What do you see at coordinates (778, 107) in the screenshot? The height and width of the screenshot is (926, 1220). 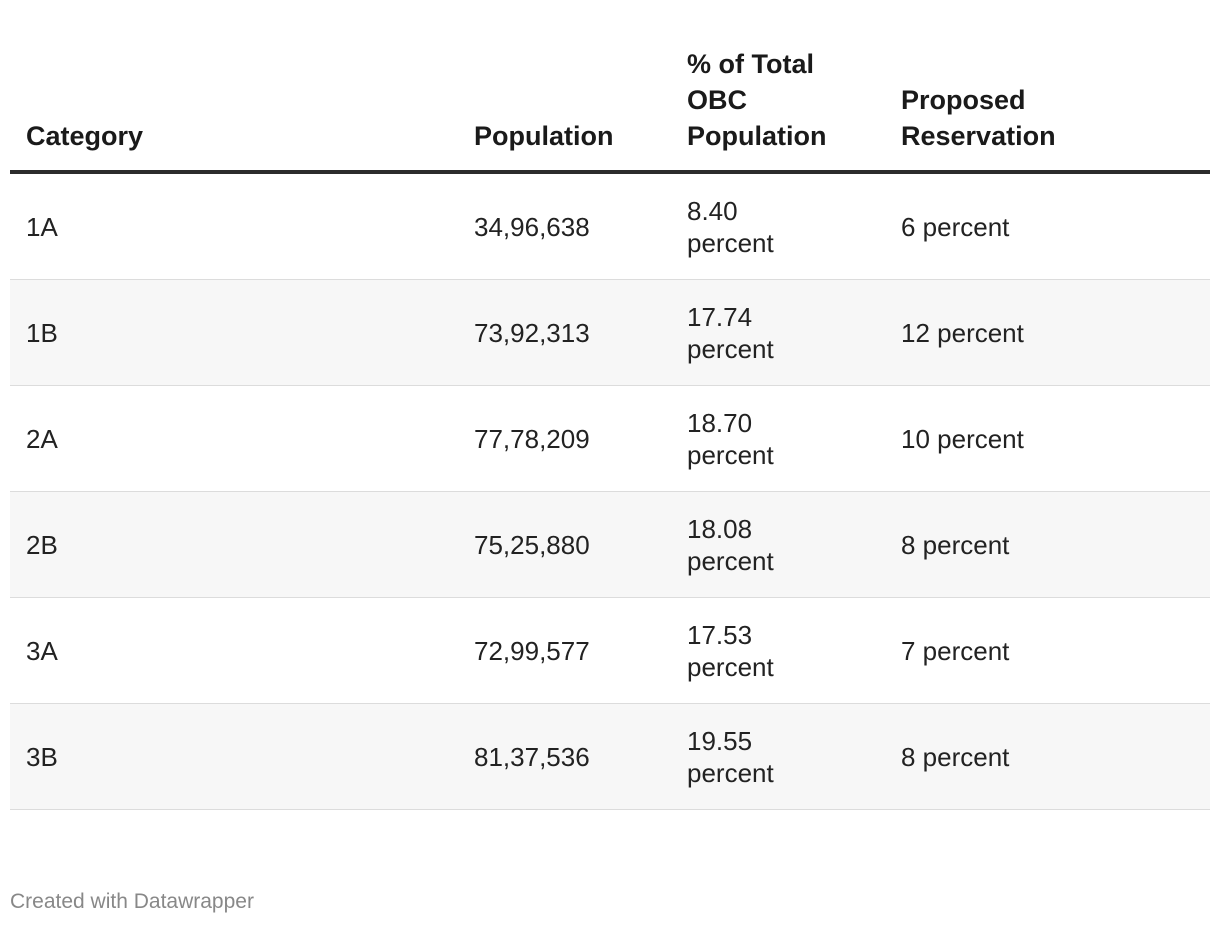 I see `column-header-percent-total: % of Total OBC Population` at bounding box center [778, 107].